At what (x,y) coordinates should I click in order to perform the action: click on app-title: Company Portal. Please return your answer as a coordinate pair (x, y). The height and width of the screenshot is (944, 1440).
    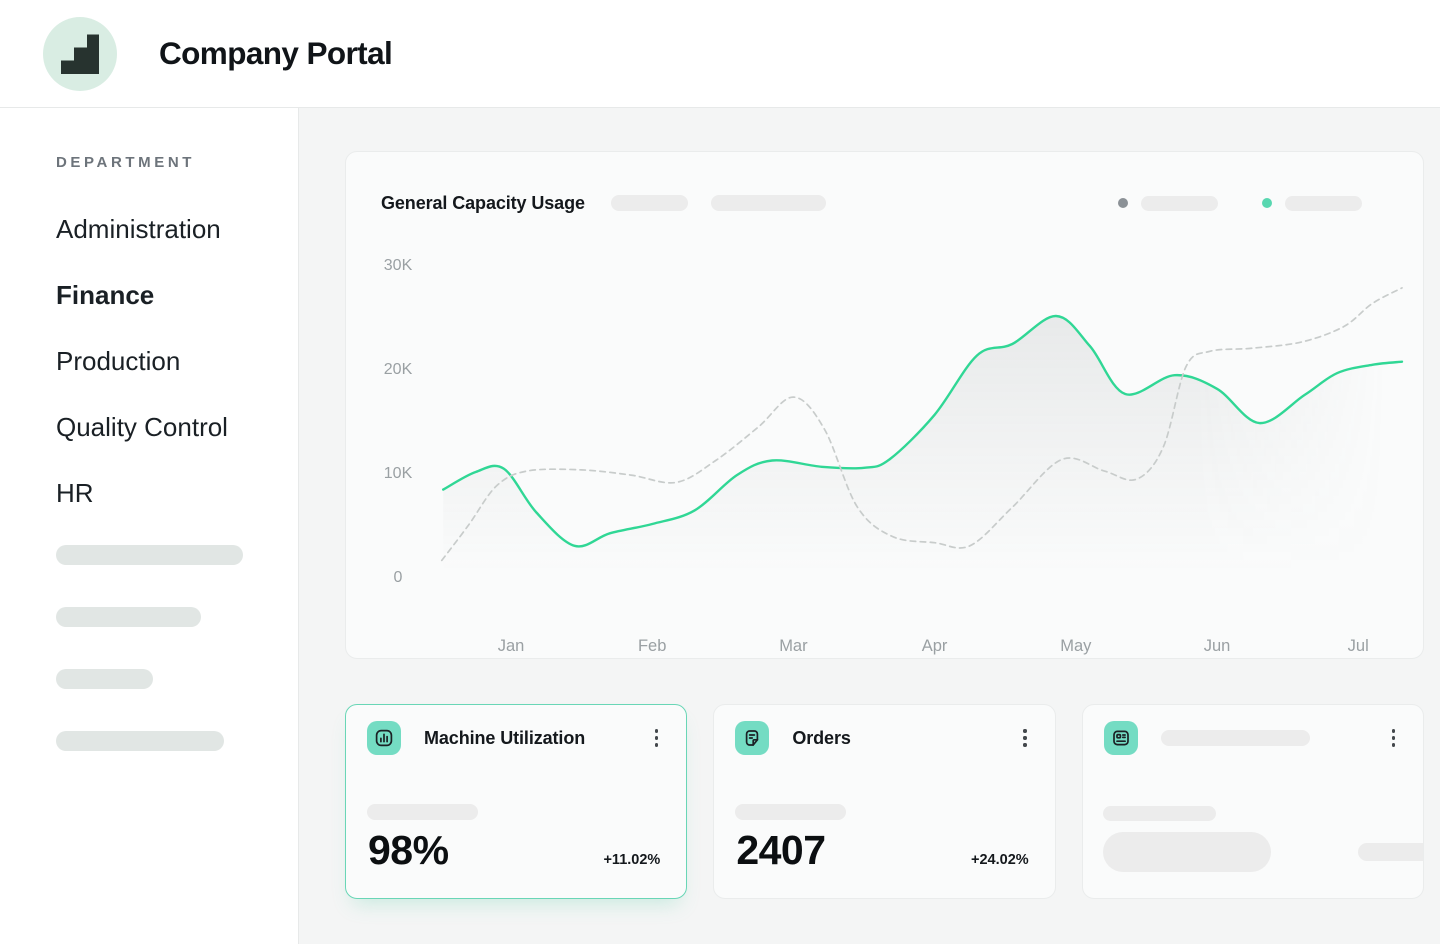
    Looking at the image, I should click on (276, 53).